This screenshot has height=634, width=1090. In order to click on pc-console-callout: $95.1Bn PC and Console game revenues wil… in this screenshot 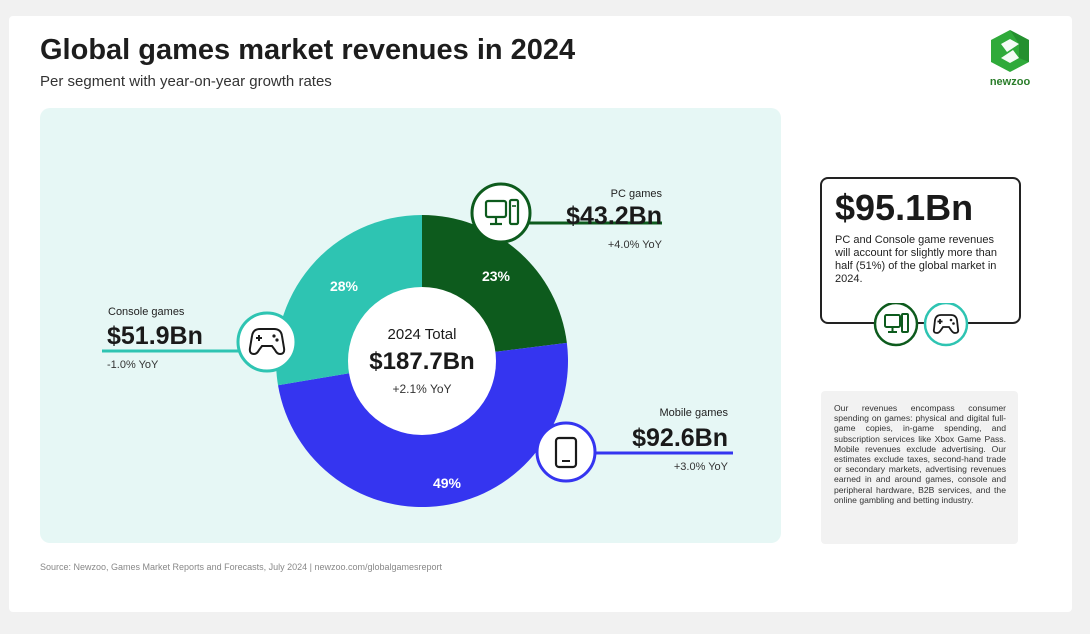, I will do `click(920, 262)`.